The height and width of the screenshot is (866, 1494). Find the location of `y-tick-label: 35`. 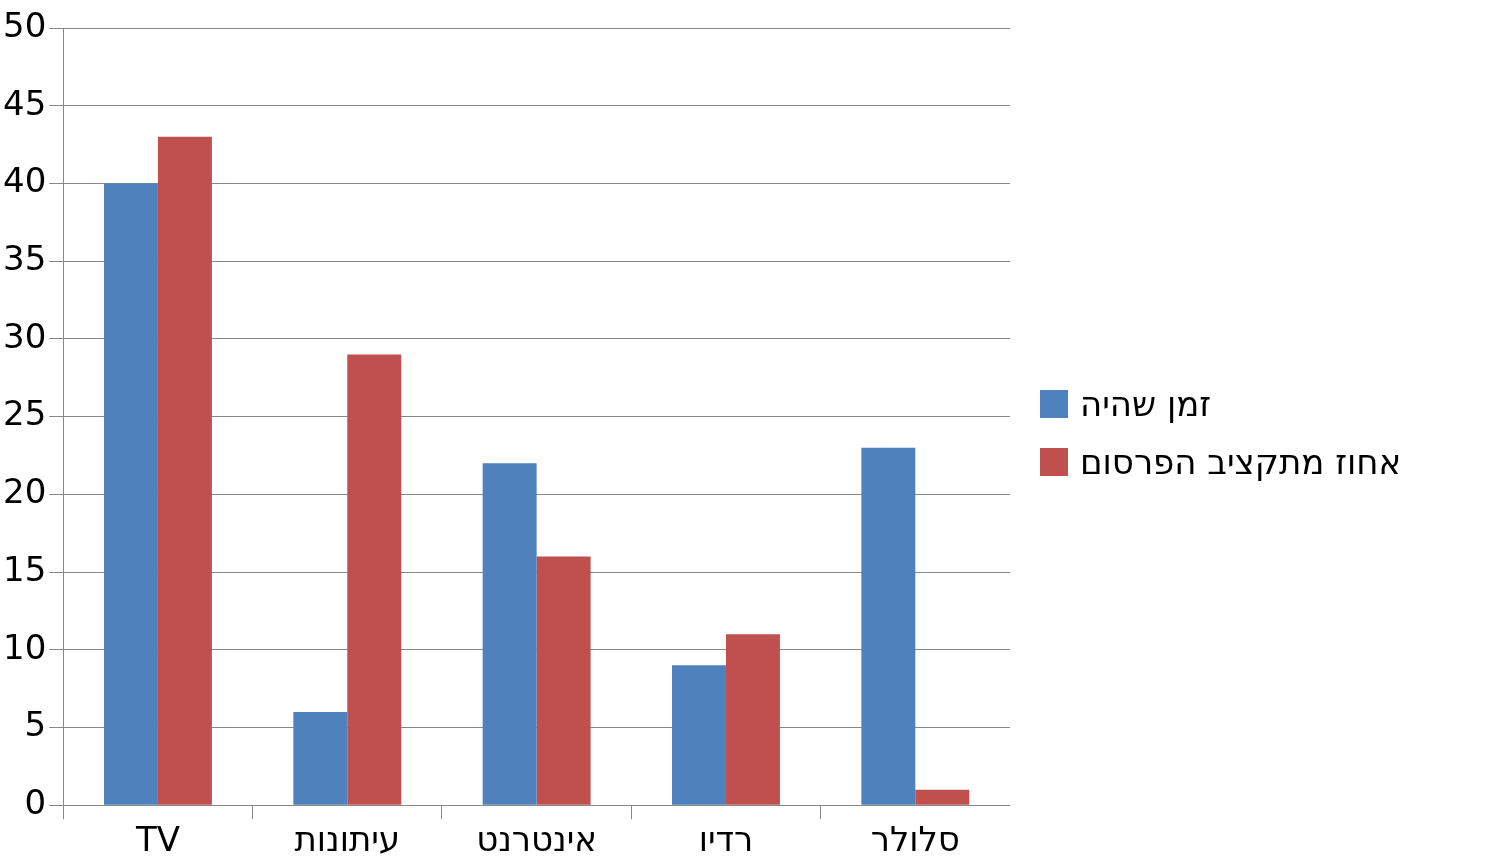

y-tick-label: 35 is located at coordinates (25, 257).